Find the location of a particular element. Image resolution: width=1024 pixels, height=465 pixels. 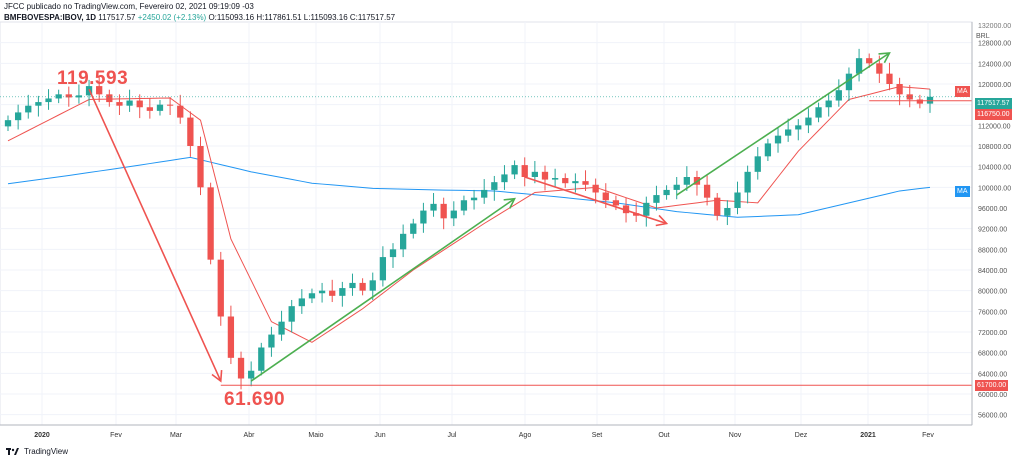

x-tick-label: Dez is located at coordinates (801, 435).